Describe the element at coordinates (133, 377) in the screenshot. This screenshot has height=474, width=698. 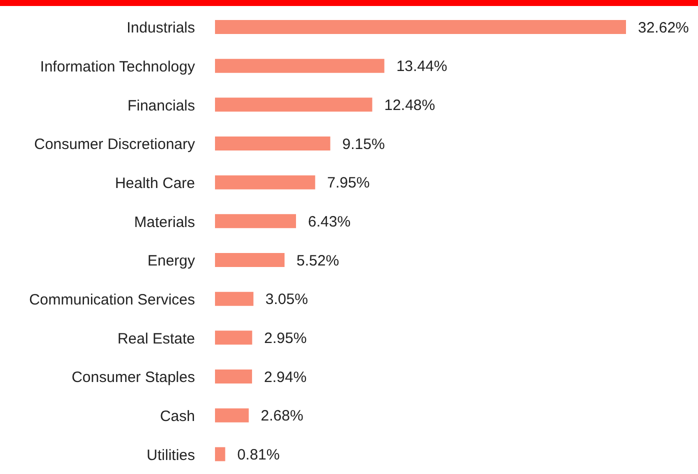
I see `y-tick-label: Consumer Staples` at that location.